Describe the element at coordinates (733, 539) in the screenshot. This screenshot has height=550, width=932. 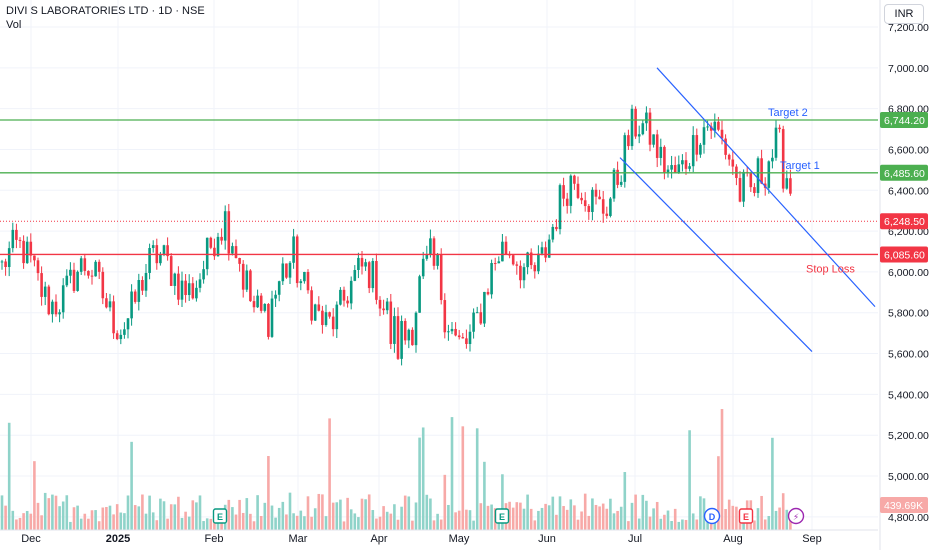
I see `time-axis-tick: Aug` at that location.